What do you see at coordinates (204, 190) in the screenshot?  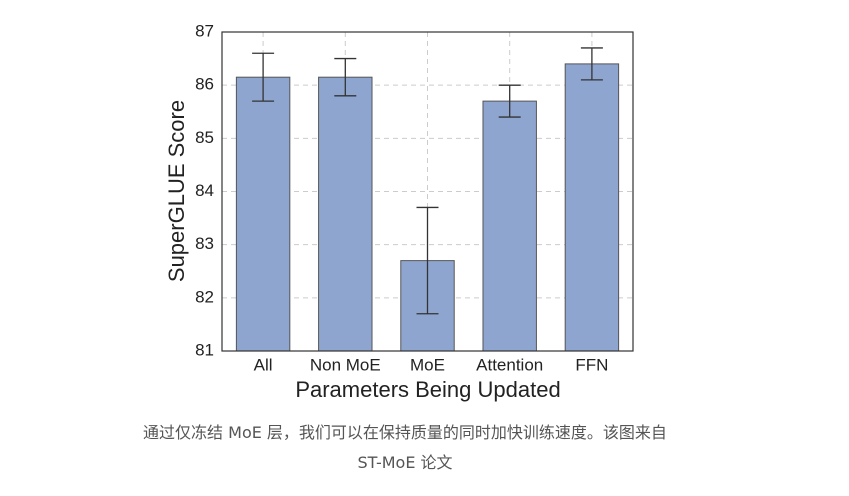 I see `y-tick-label: 84` at bounding box center [204, 190].